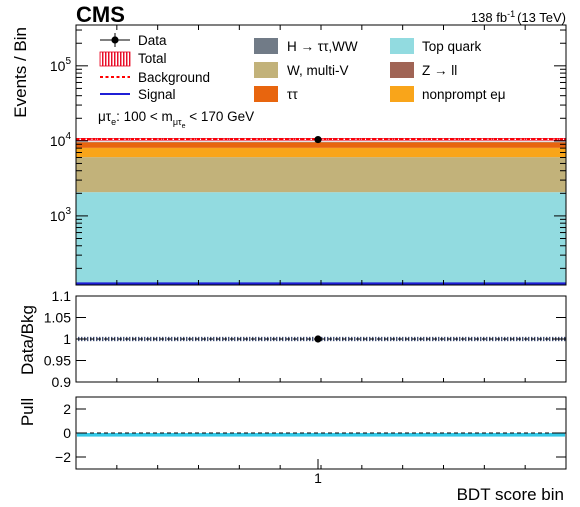 The width and height of the screenshot is (580, 507). I want to click on pull-y-axis-label: Pull, so click(27, 412).